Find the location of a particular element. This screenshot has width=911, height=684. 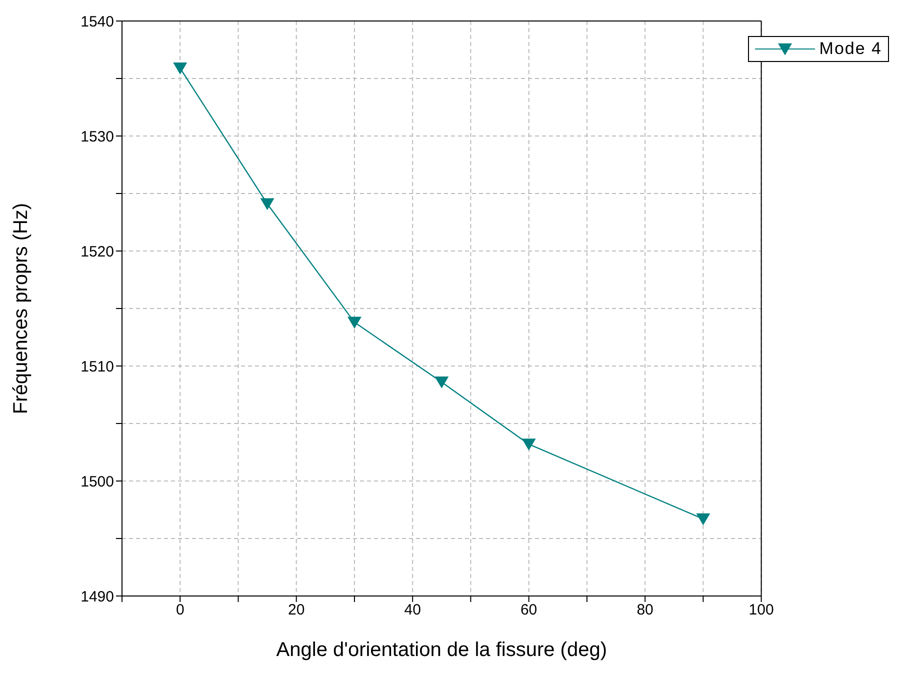

y-tick-label: 1540 is located at coordinates (97, 21).